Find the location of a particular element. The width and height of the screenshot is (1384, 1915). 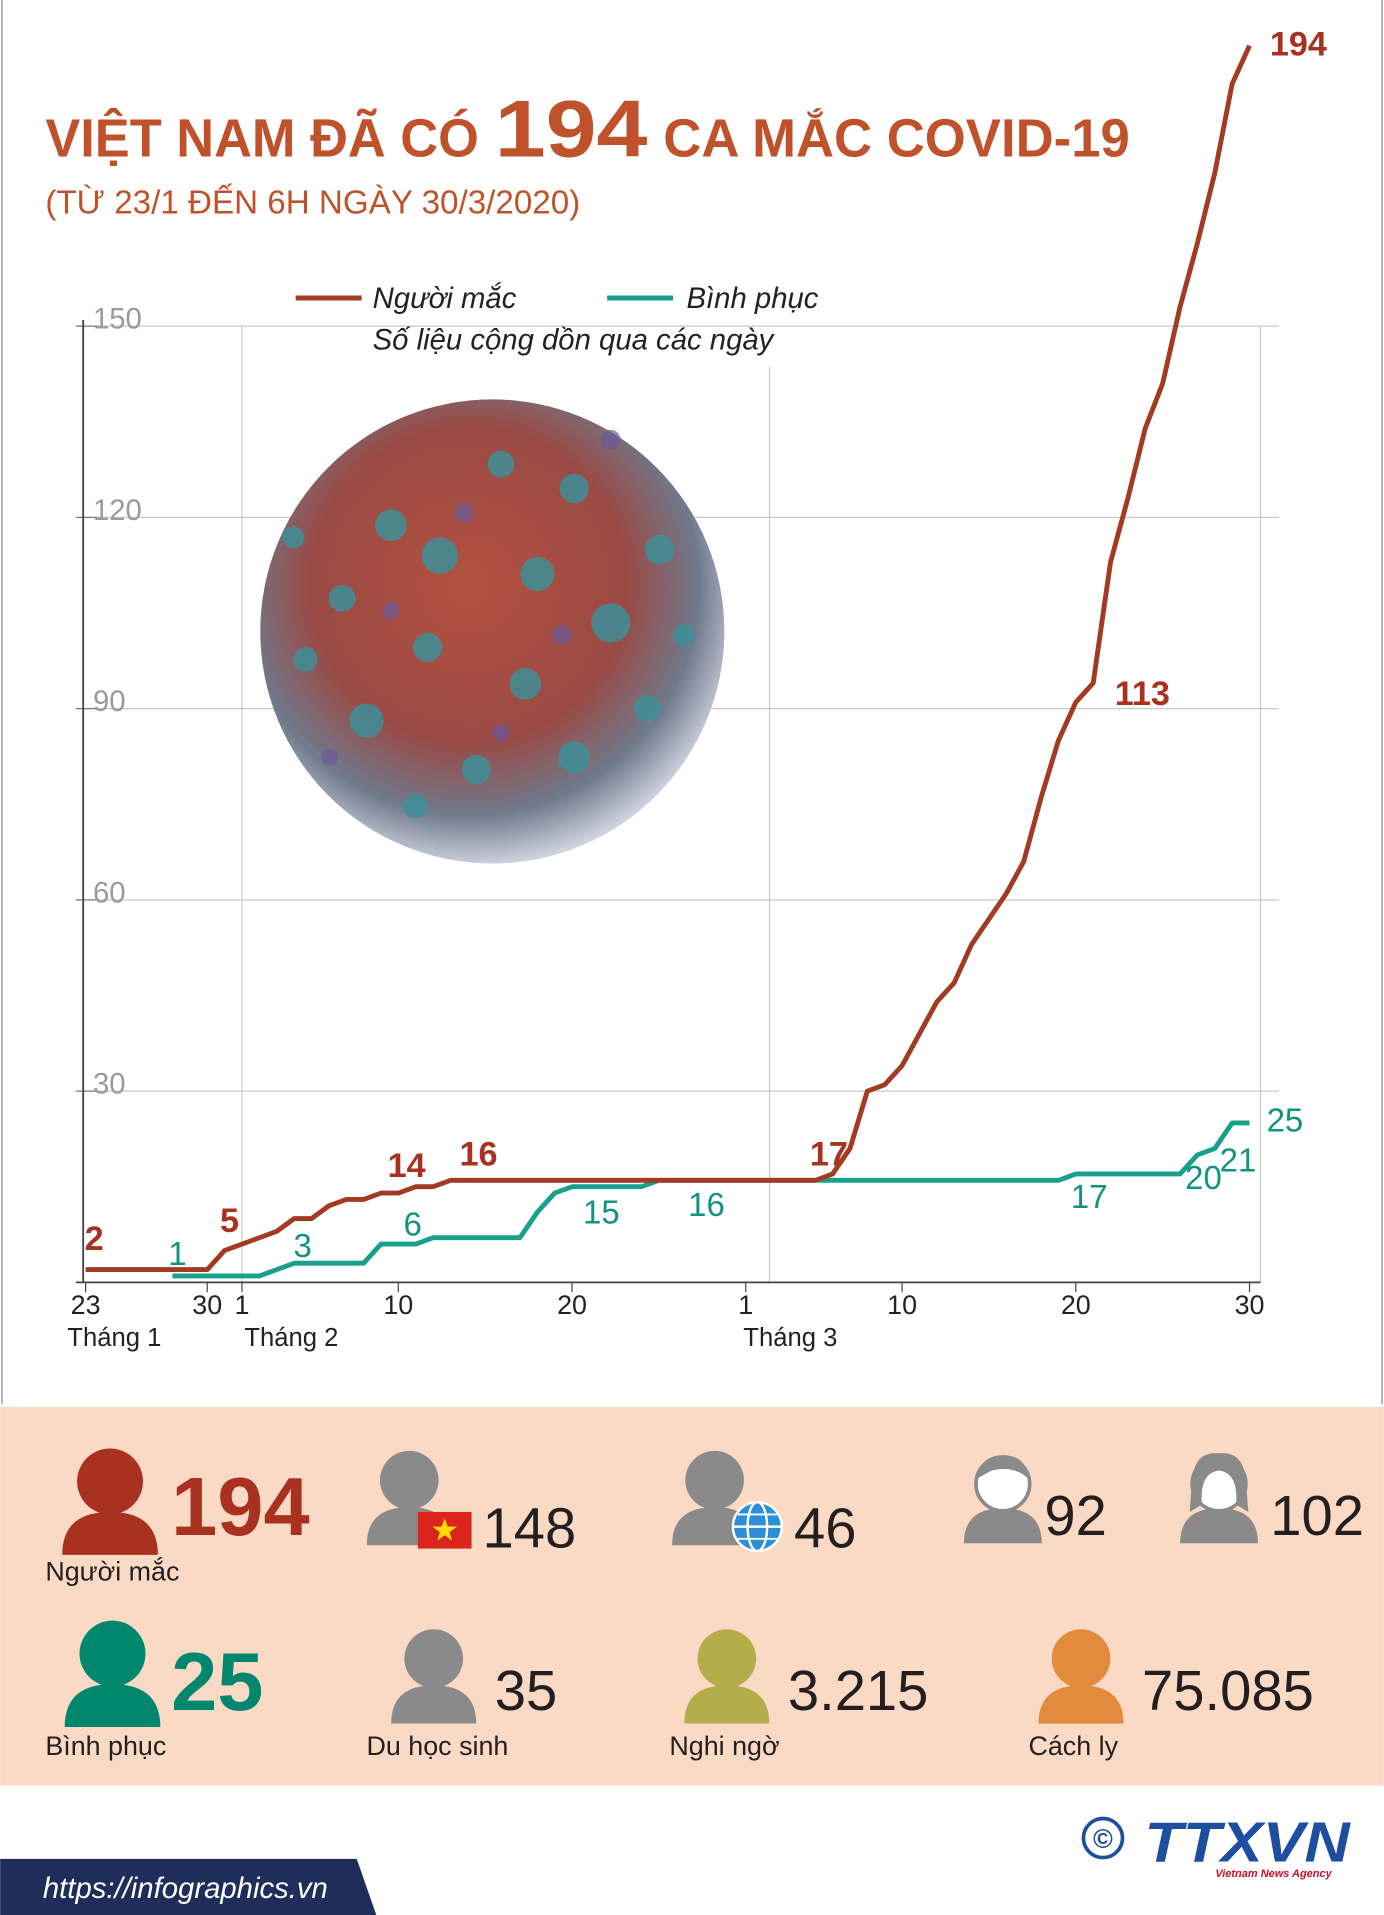

y-tick-label: 30 is located at coordinates (109, 1084).